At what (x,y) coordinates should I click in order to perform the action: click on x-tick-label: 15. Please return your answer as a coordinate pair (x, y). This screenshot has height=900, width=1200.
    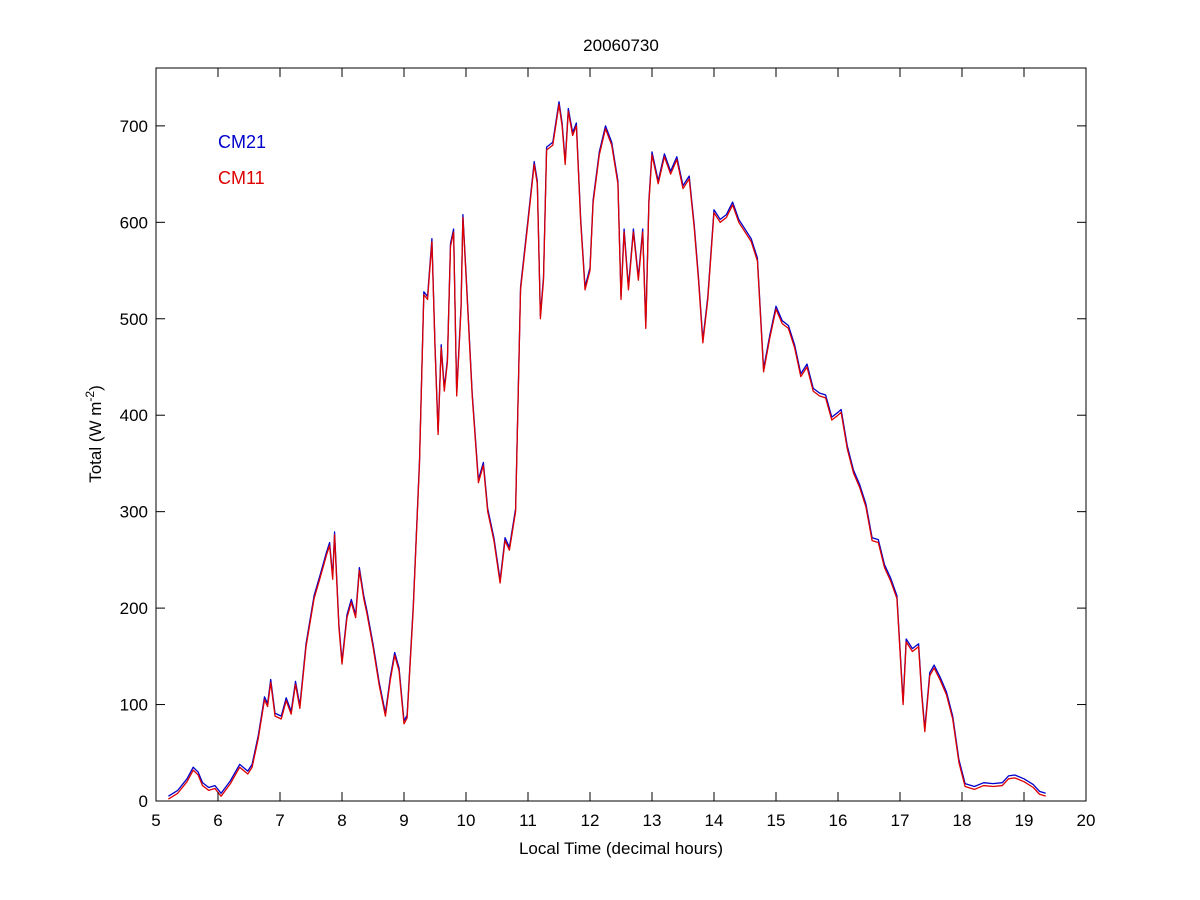
    Looking at the image, I should click on (776, 820).